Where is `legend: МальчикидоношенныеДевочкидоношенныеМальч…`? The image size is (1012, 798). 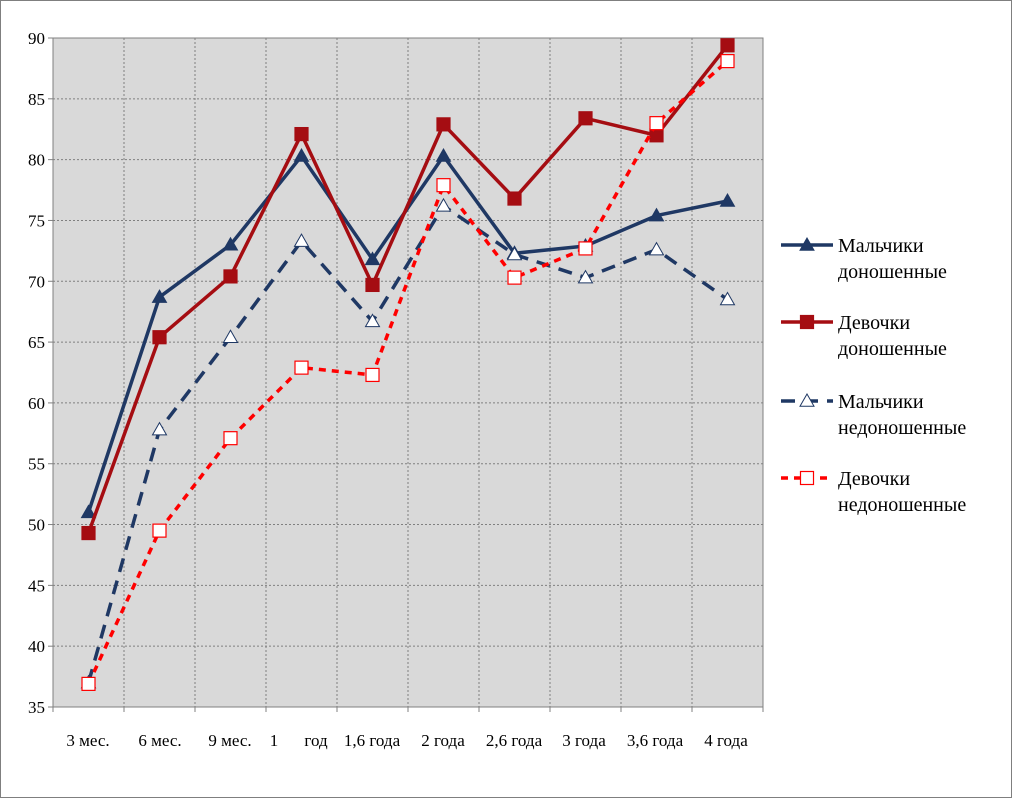
legend: МальчикидоношенныеДевочкидоношенныеМальч… is located at coordinates (873, 375).